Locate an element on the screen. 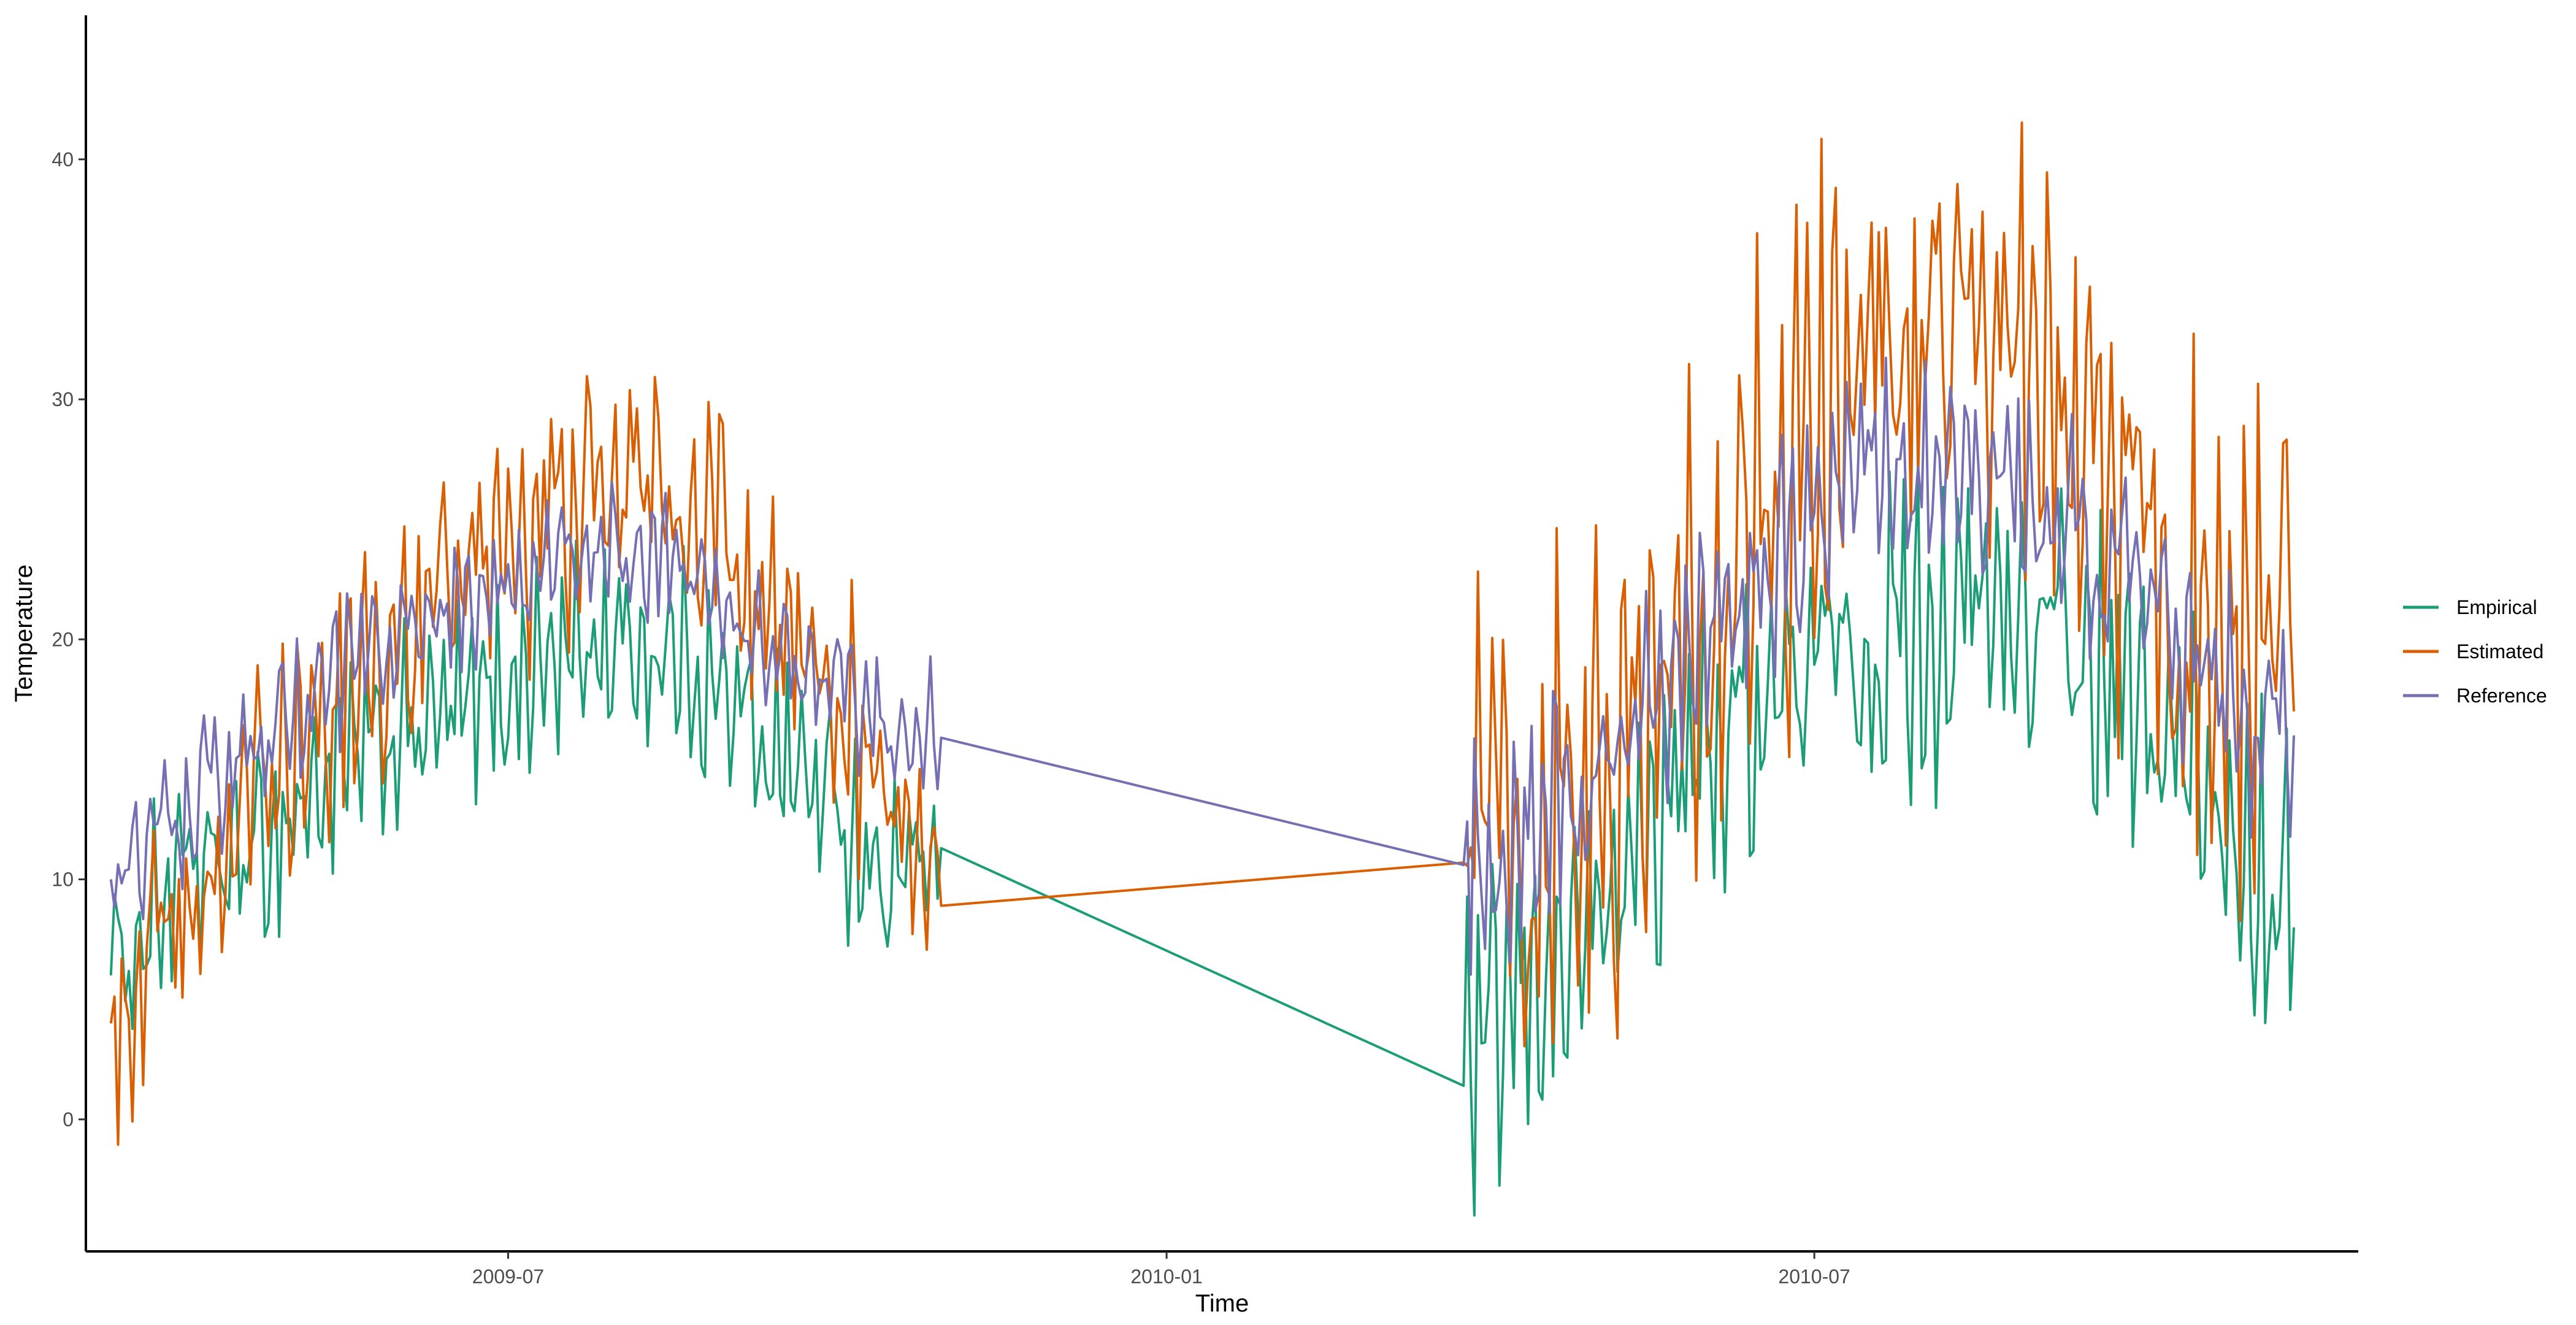 The height and width of the screenshot is (1325, 2576). x-axis-ticks: 2009-07 2010-01 2010-07 is located at coordinates (1161, 1269).